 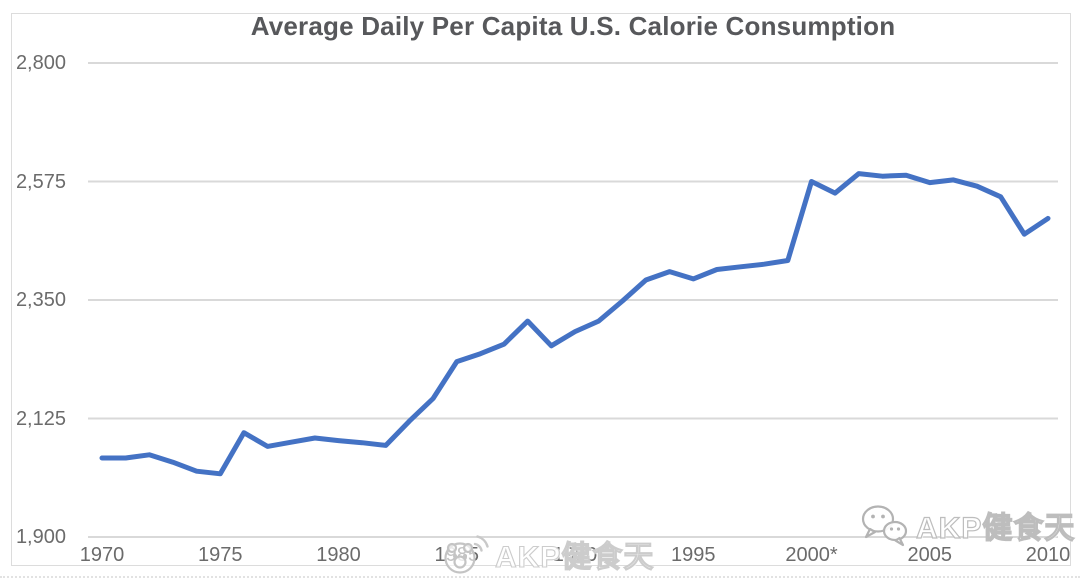 What do you see at coordinates (930, 555) in the screenshot?
I see `x-axis-tick-label: 2005` at bounding box center [930, 555].